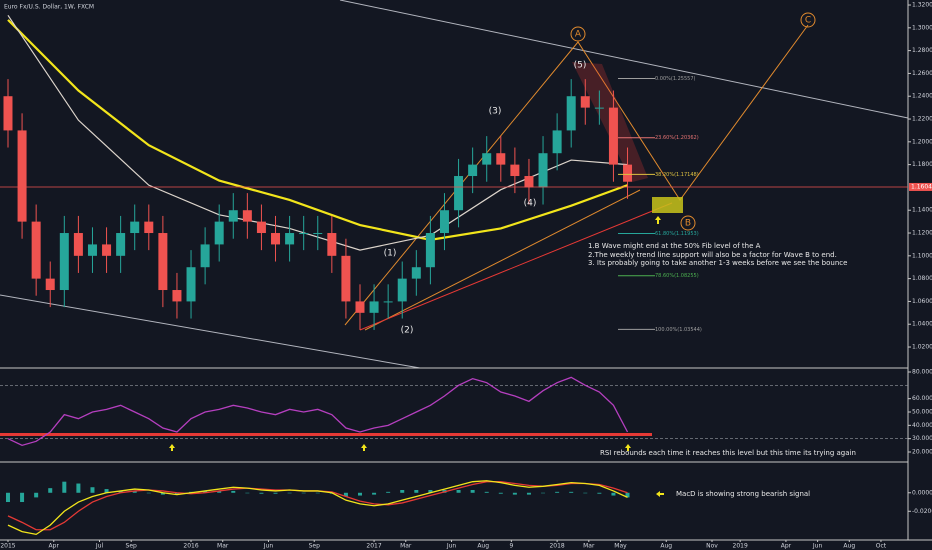  What do you see at coordinates (132, 546) in the screenshot?
I see `x-tick-label: Sep` at bounding box center [132, 546].